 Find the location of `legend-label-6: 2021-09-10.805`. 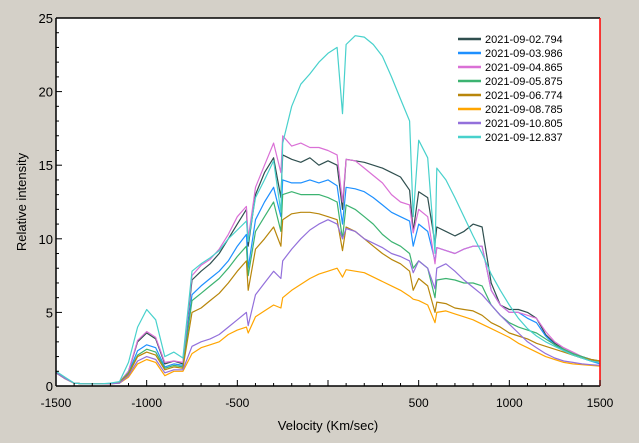

legend-label-6: 2021-09-10.805 is located at coordinates (524, 124).